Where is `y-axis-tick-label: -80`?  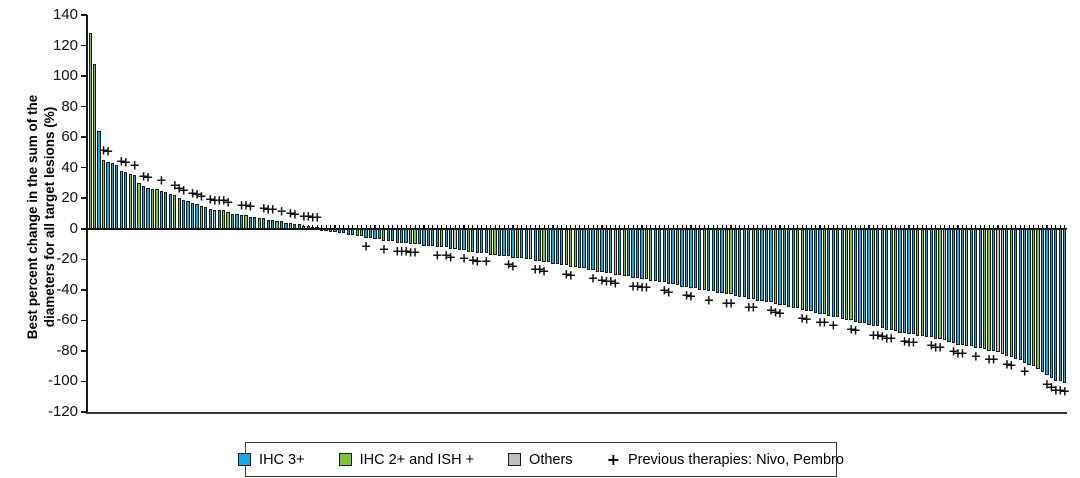 y-axis-tick-label: -80 is located at coordinates (67, 350).